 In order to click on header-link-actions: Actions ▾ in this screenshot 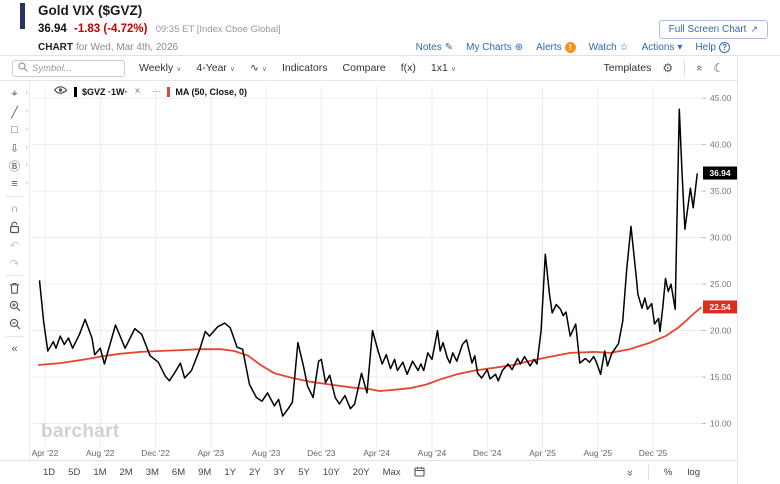, I will do `click(662, 47)`.